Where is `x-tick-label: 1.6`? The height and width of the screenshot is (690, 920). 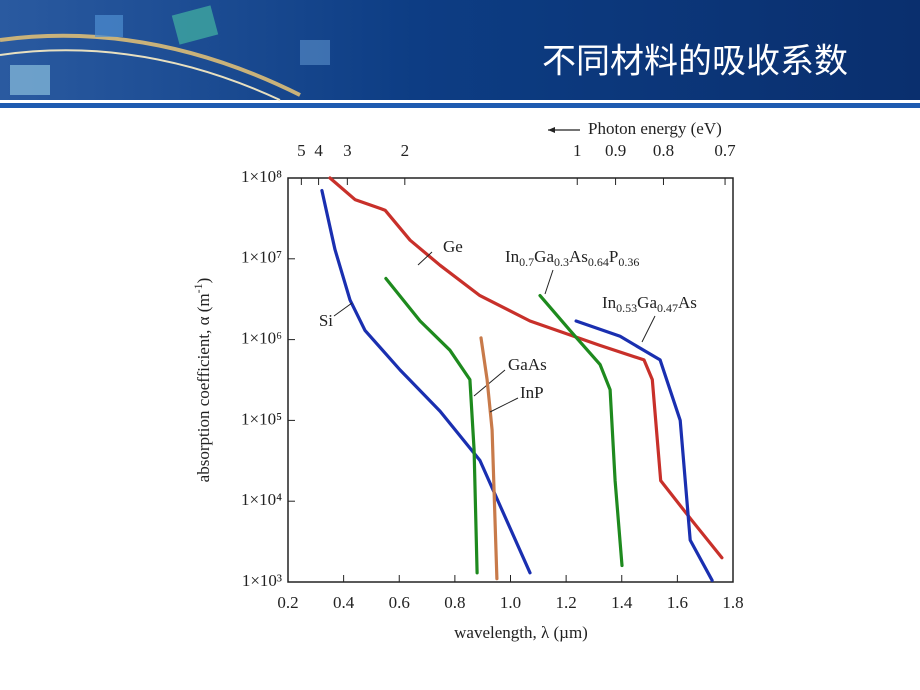 x-tick-label: 1.6 is located at coordinates (677, 602).